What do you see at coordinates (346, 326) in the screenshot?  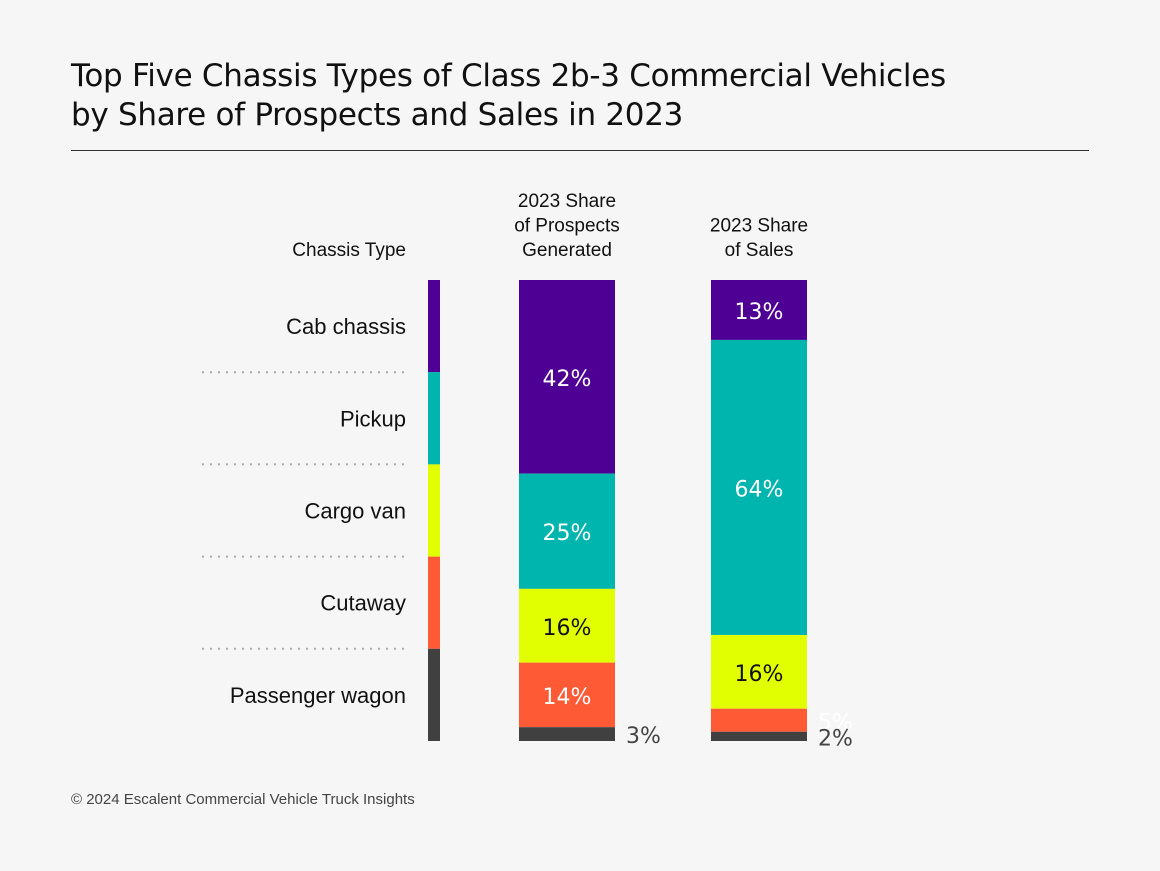 I see `category-label-cab-chassis: Cab chassis` at bounding box center [346, 326].